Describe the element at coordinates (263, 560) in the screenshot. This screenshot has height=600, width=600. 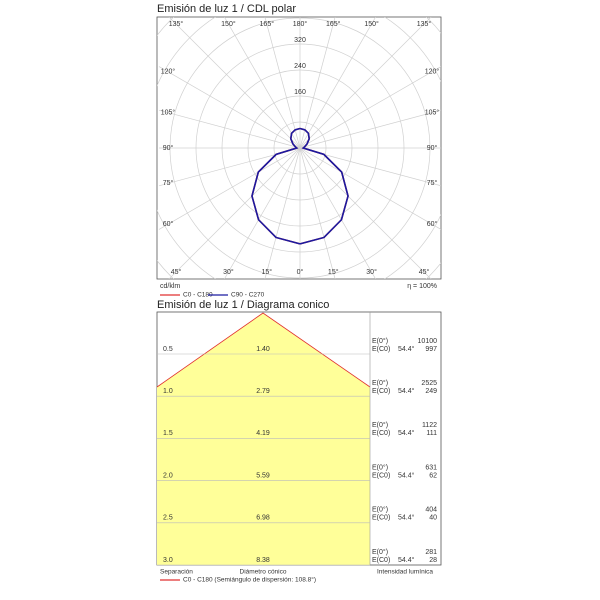
I see `diameter: 8.38` at that location.